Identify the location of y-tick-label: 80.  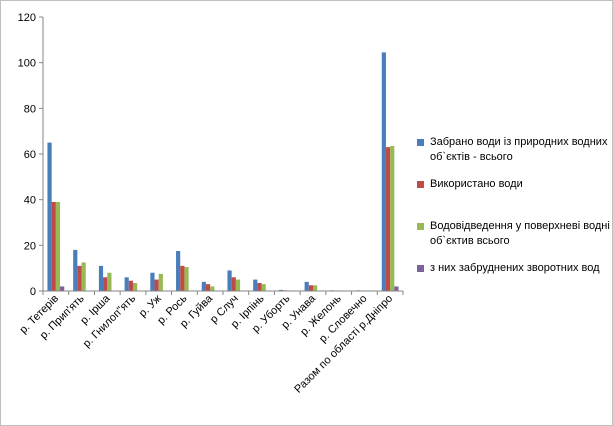
(30, 109).